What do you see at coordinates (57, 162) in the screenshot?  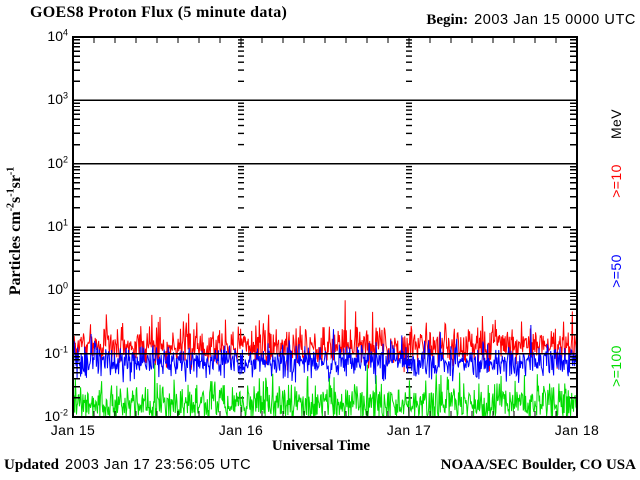 I see `y-tick-label: 10²` at bounding box center [57, 162].